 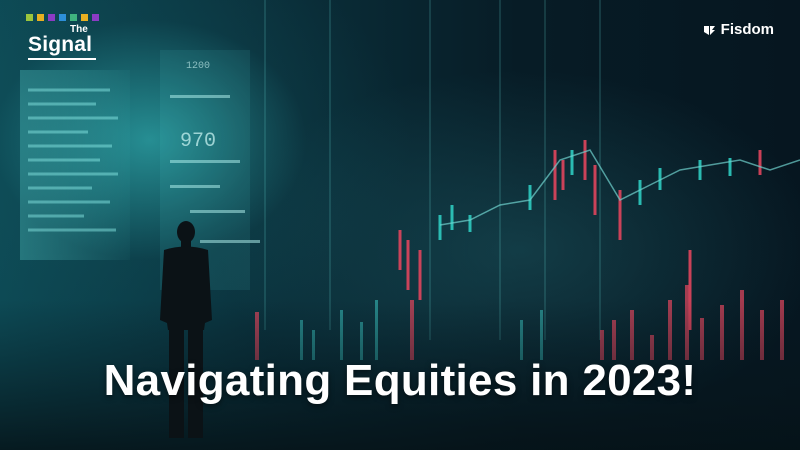 What do you see at coordinates (62, 59) in the screenshot?
I see `logo-underline` at bounding box center [62, 59].